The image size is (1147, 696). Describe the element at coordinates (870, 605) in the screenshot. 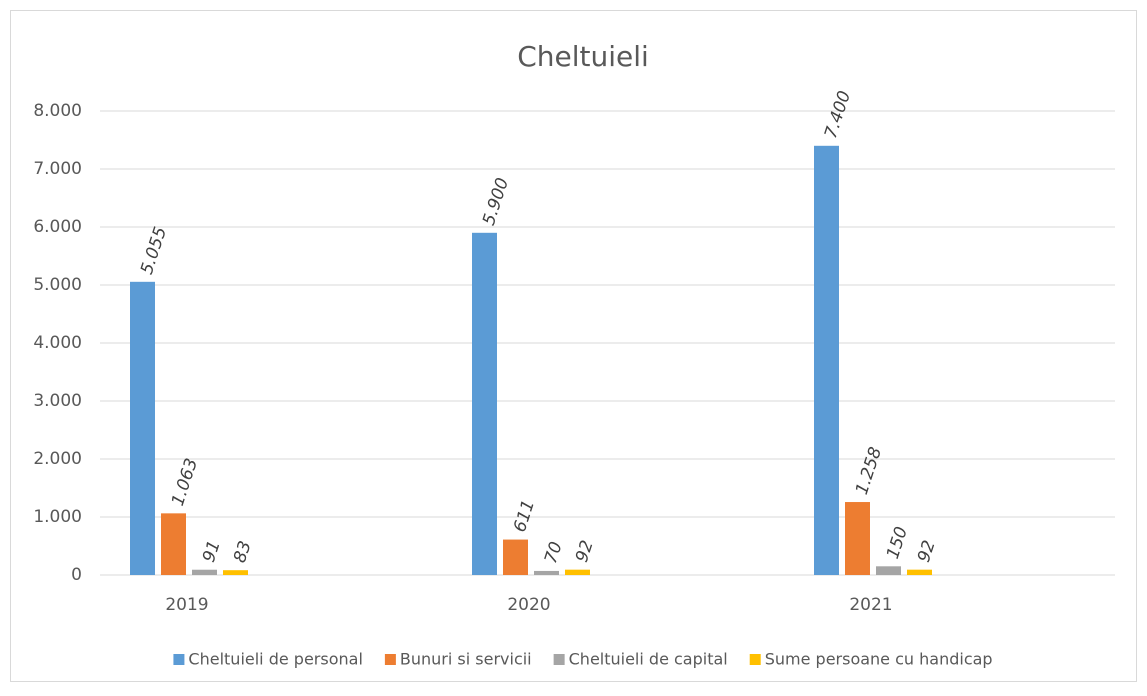

I see `x-tick-label: 2021` at that location.